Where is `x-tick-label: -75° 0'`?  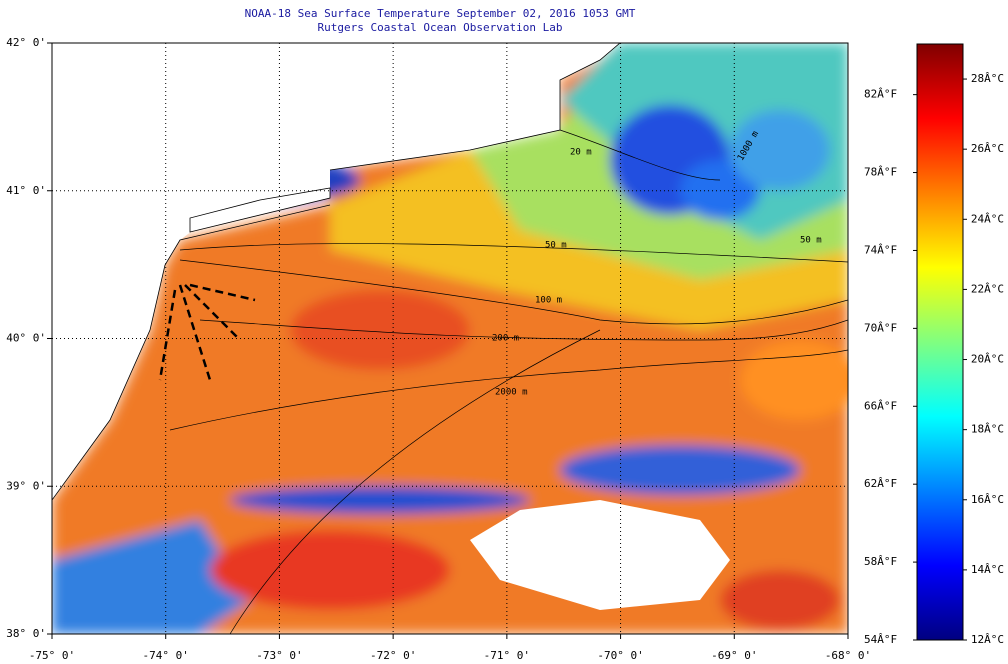
x-tick-label: -75° 0' is located at coordinates (52, 655).